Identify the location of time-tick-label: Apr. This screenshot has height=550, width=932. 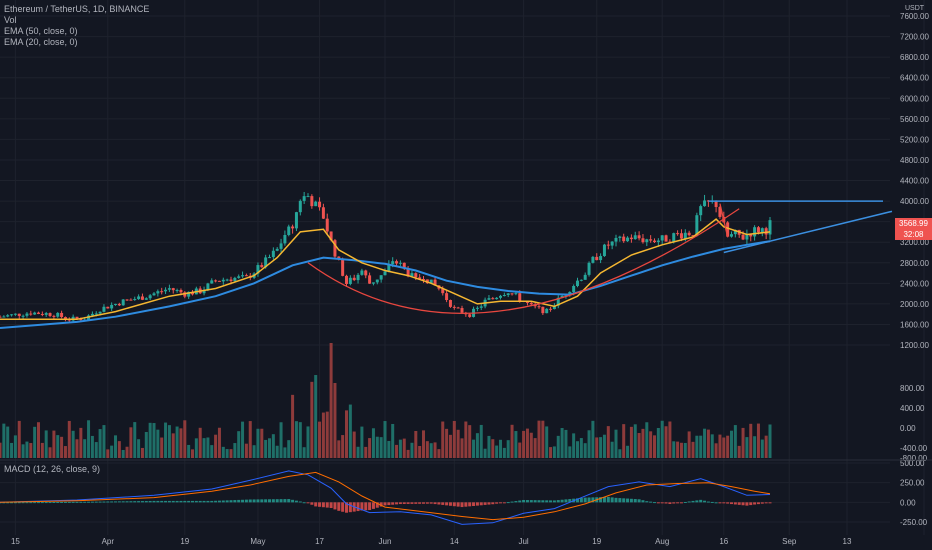
(108, 541).